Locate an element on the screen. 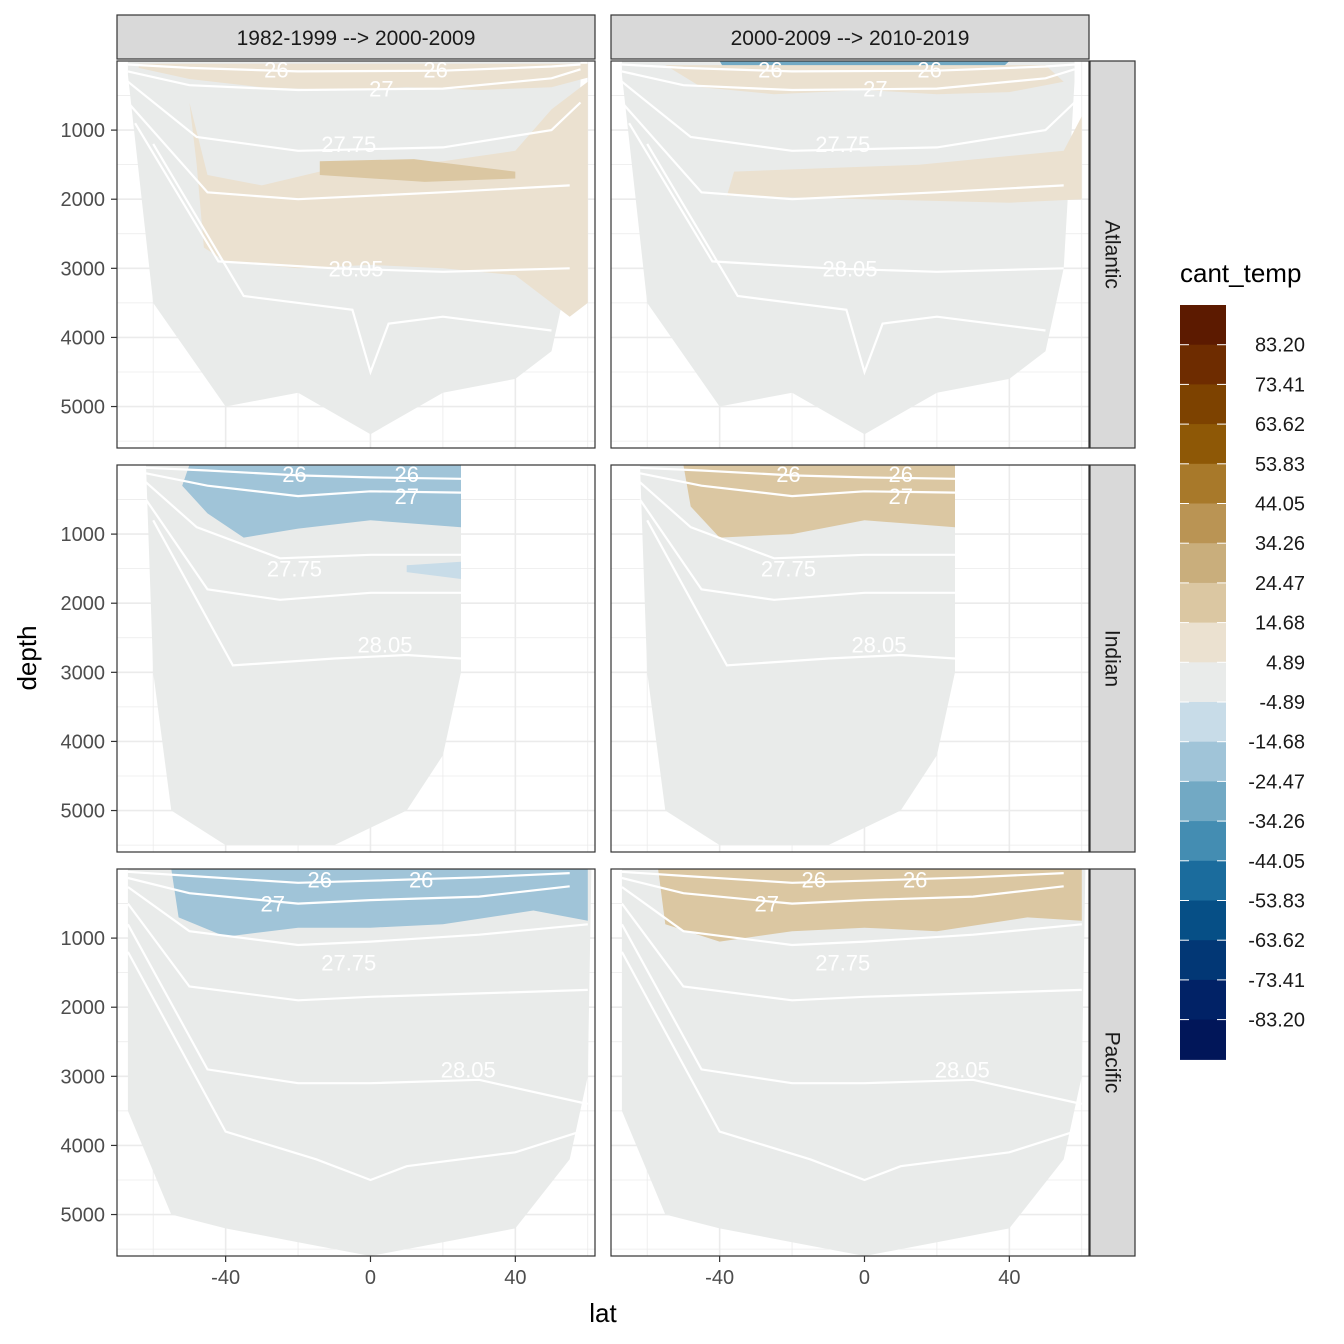 Image resolution: width=1344 pixels, height=1344 pixels. legend-label: -14.68 is located at coordinates (1276, 743).